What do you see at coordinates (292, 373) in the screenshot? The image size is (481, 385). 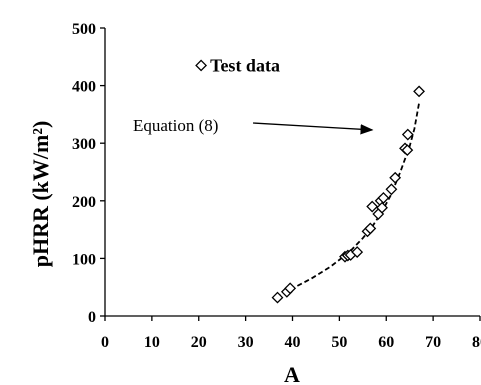 I see `x-axis-label: A` at bounding box center [292, 373].